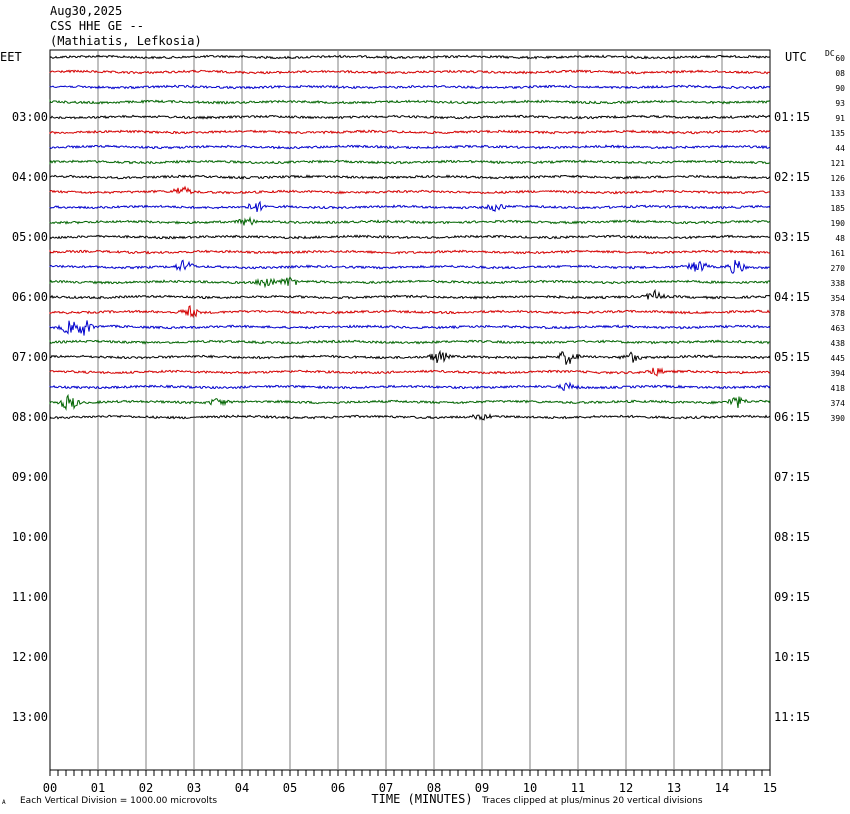  Describe the element at coordinates (674, 788) in the screenshot. I see `x-tick-label: 13` at that location.